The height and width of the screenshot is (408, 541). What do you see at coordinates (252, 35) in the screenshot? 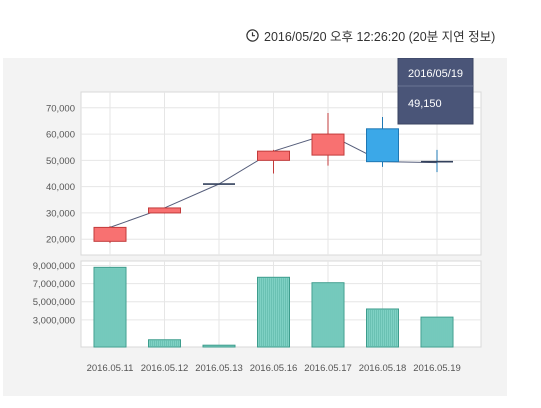
I see `clock-icon` at bounding box center [252, 35].